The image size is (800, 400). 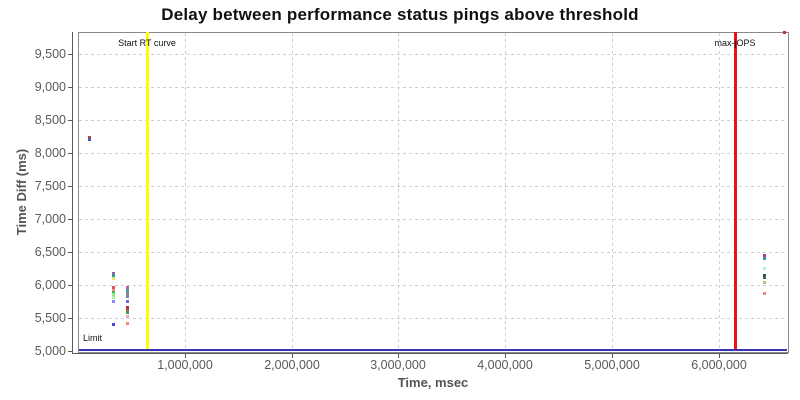 What do you see at coordinates (433, 382) in the screenshot?
I see `x-axis-title: Time, msec` at bounding box center [433, 382].